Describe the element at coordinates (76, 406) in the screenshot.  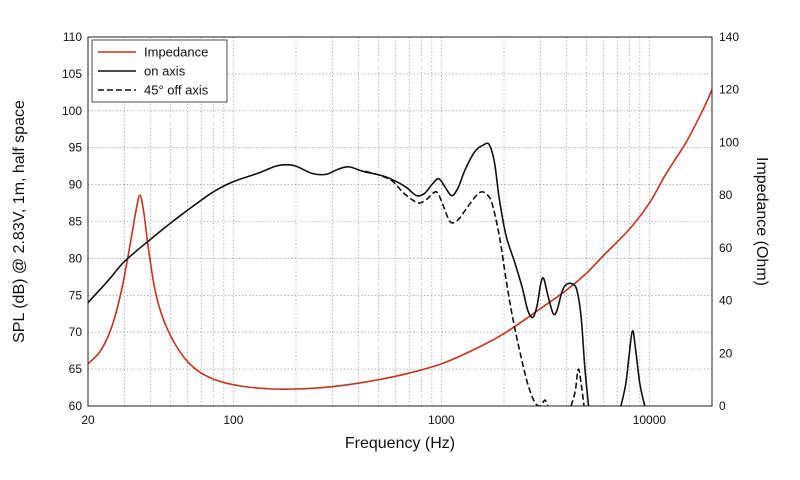
I see `y-left-tick-label: 60` at that location.